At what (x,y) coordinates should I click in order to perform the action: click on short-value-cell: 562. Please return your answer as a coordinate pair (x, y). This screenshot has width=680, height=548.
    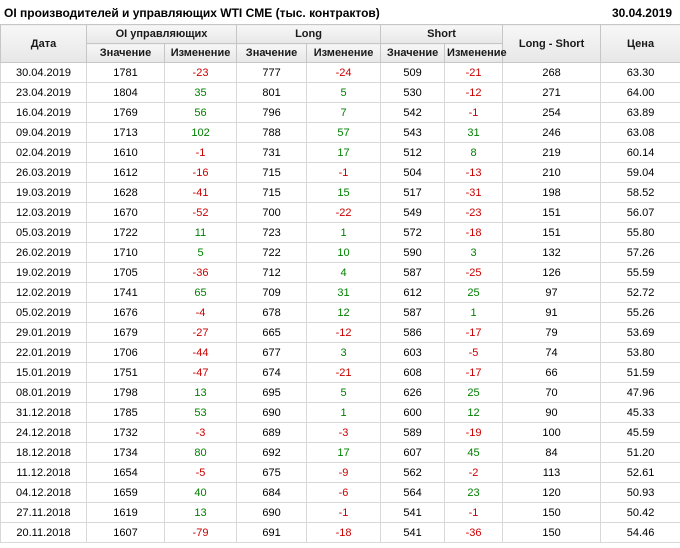
    Looking at the image, I should click on (413, 472).